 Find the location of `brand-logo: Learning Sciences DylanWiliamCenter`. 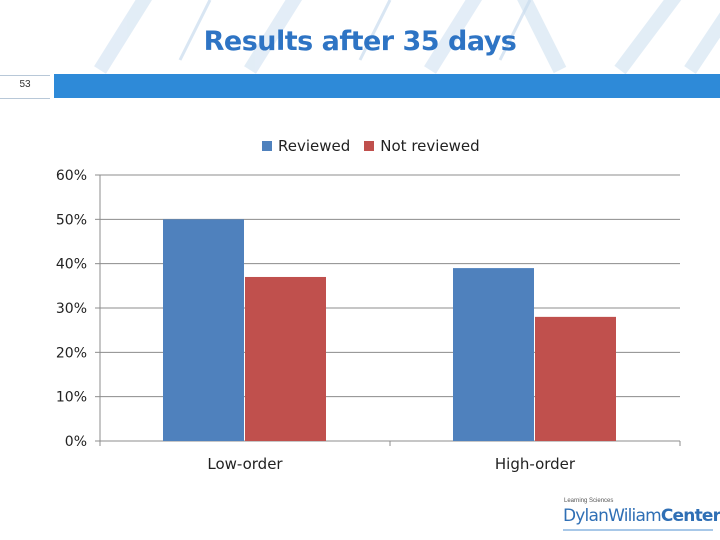

brand-logo: Learning Sciences DylanWiliamCenter is located at coordinates (641, 515).